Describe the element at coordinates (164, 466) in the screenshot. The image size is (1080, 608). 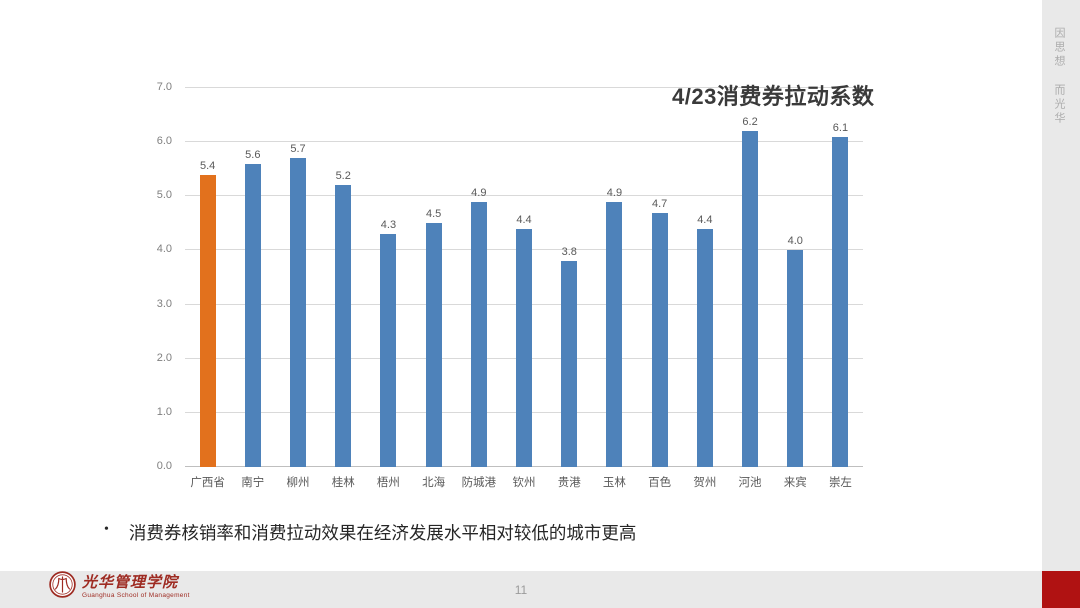
I see `y-tick-label: 0.0` at that location.